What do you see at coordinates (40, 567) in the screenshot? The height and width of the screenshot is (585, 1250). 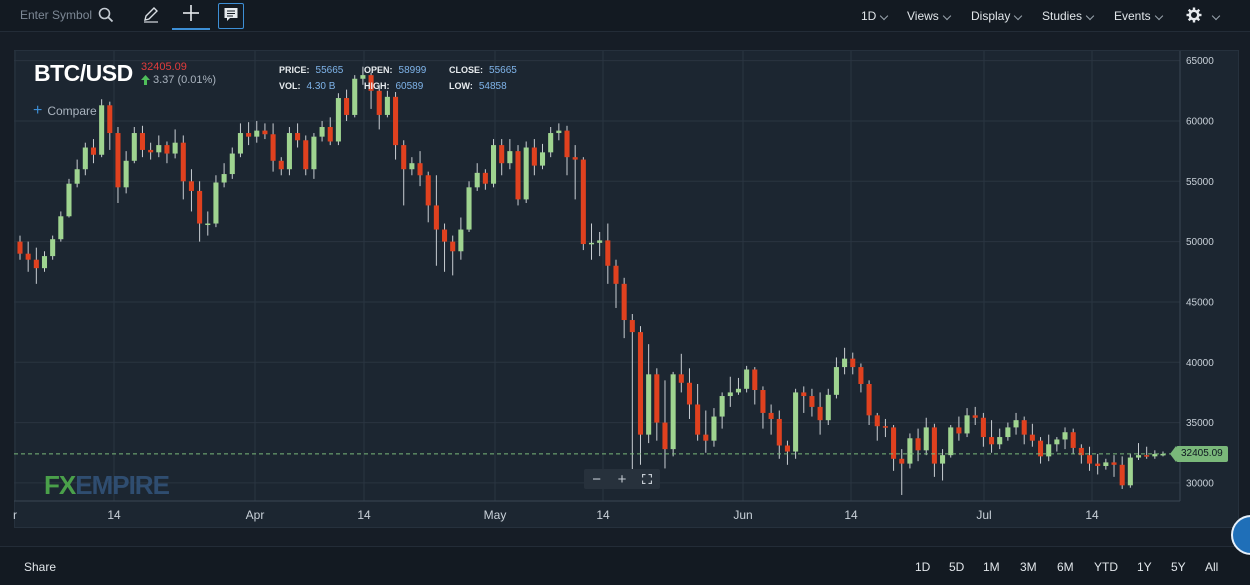 I see `share-button: Share` at bounding box center [40, 567].